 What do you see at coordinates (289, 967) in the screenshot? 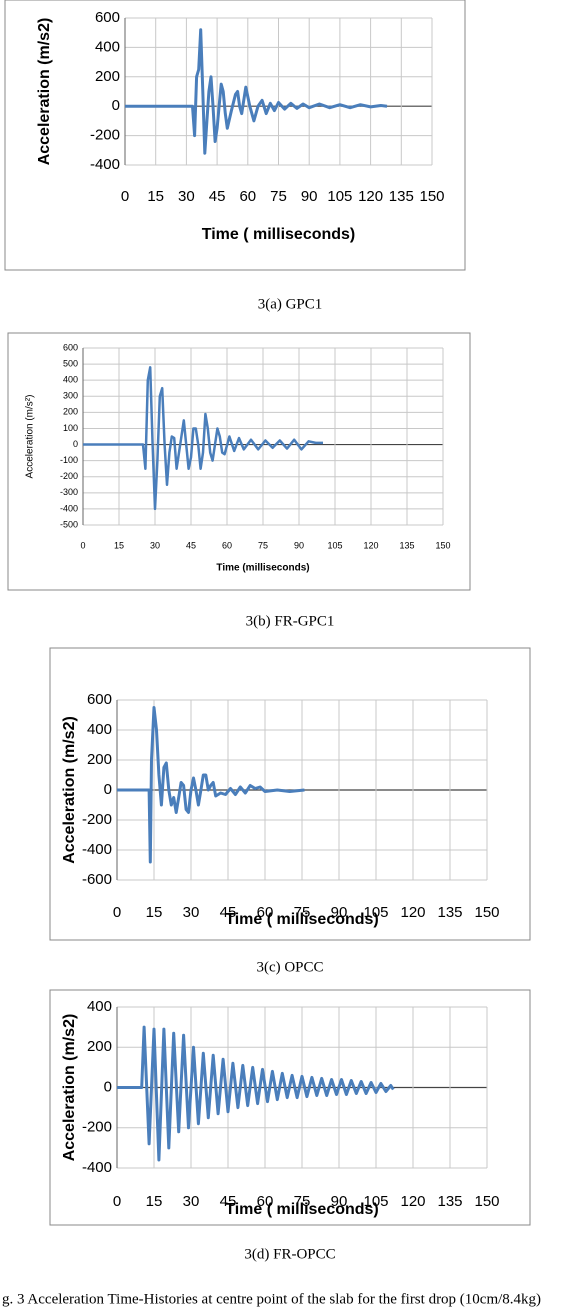
I see `chart-caption: 3(c) OPCC` at bounding box center [289, 967].